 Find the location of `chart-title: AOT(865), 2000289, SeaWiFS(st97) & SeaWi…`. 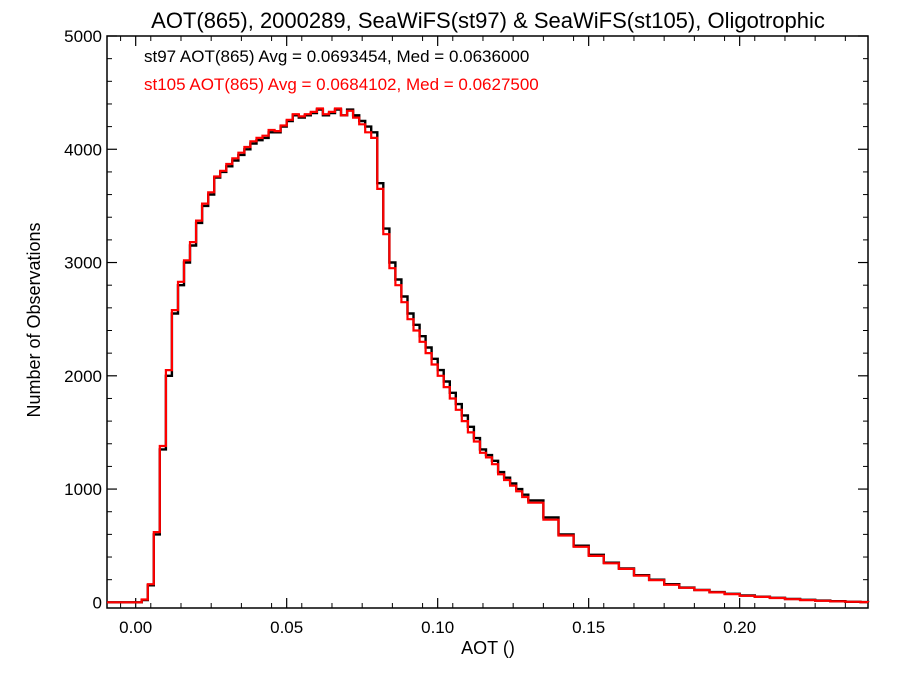

chart-title: AOT(865), 2000289, SeaWiFS(st97) & SeaWi… is located at coordinates (488, 20).